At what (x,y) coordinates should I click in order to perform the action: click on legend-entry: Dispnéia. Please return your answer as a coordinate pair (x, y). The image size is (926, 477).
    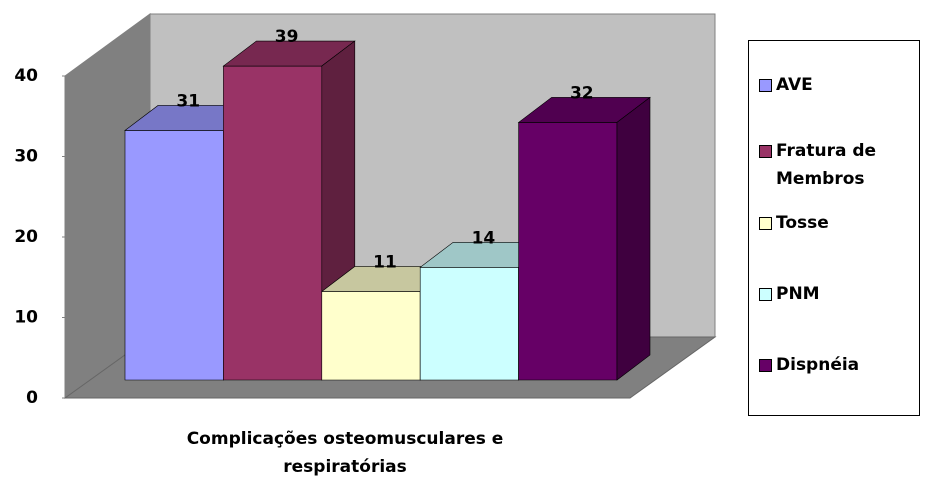
    Looking at the image, I should click on (839, 365).